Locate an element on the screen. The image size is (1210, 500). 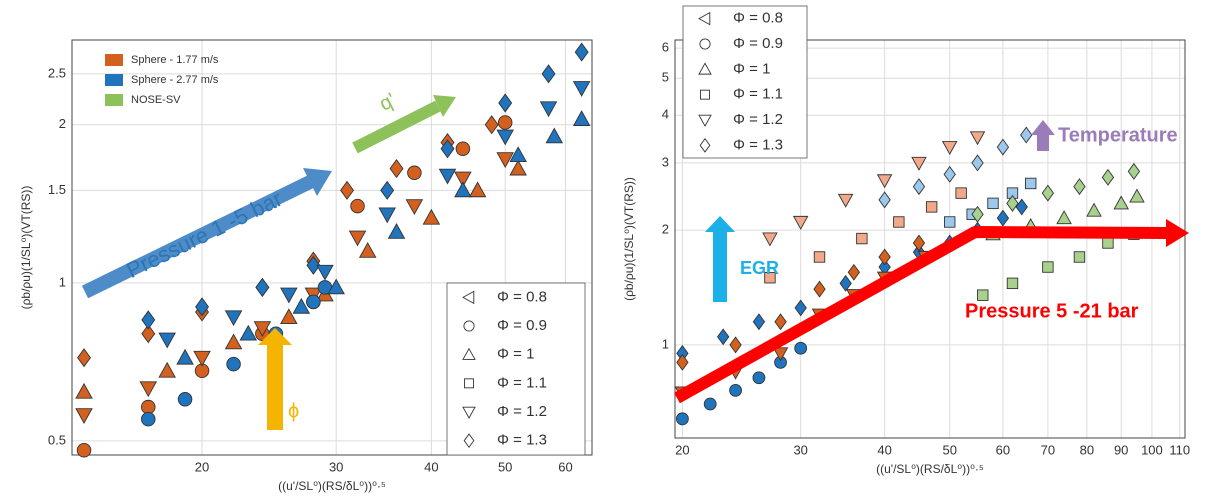
y-tick-label: 2 is located at coordinates (665, 229).